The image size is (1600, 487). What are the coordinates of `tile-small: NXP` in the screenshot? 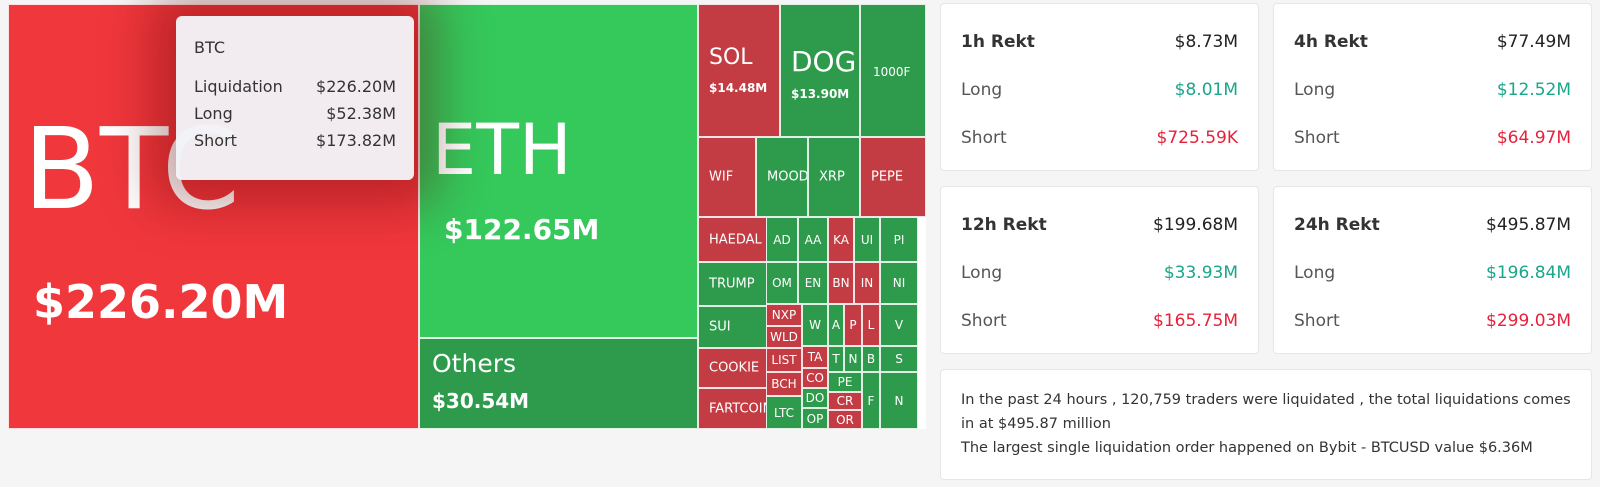 It's located at (784, 315).